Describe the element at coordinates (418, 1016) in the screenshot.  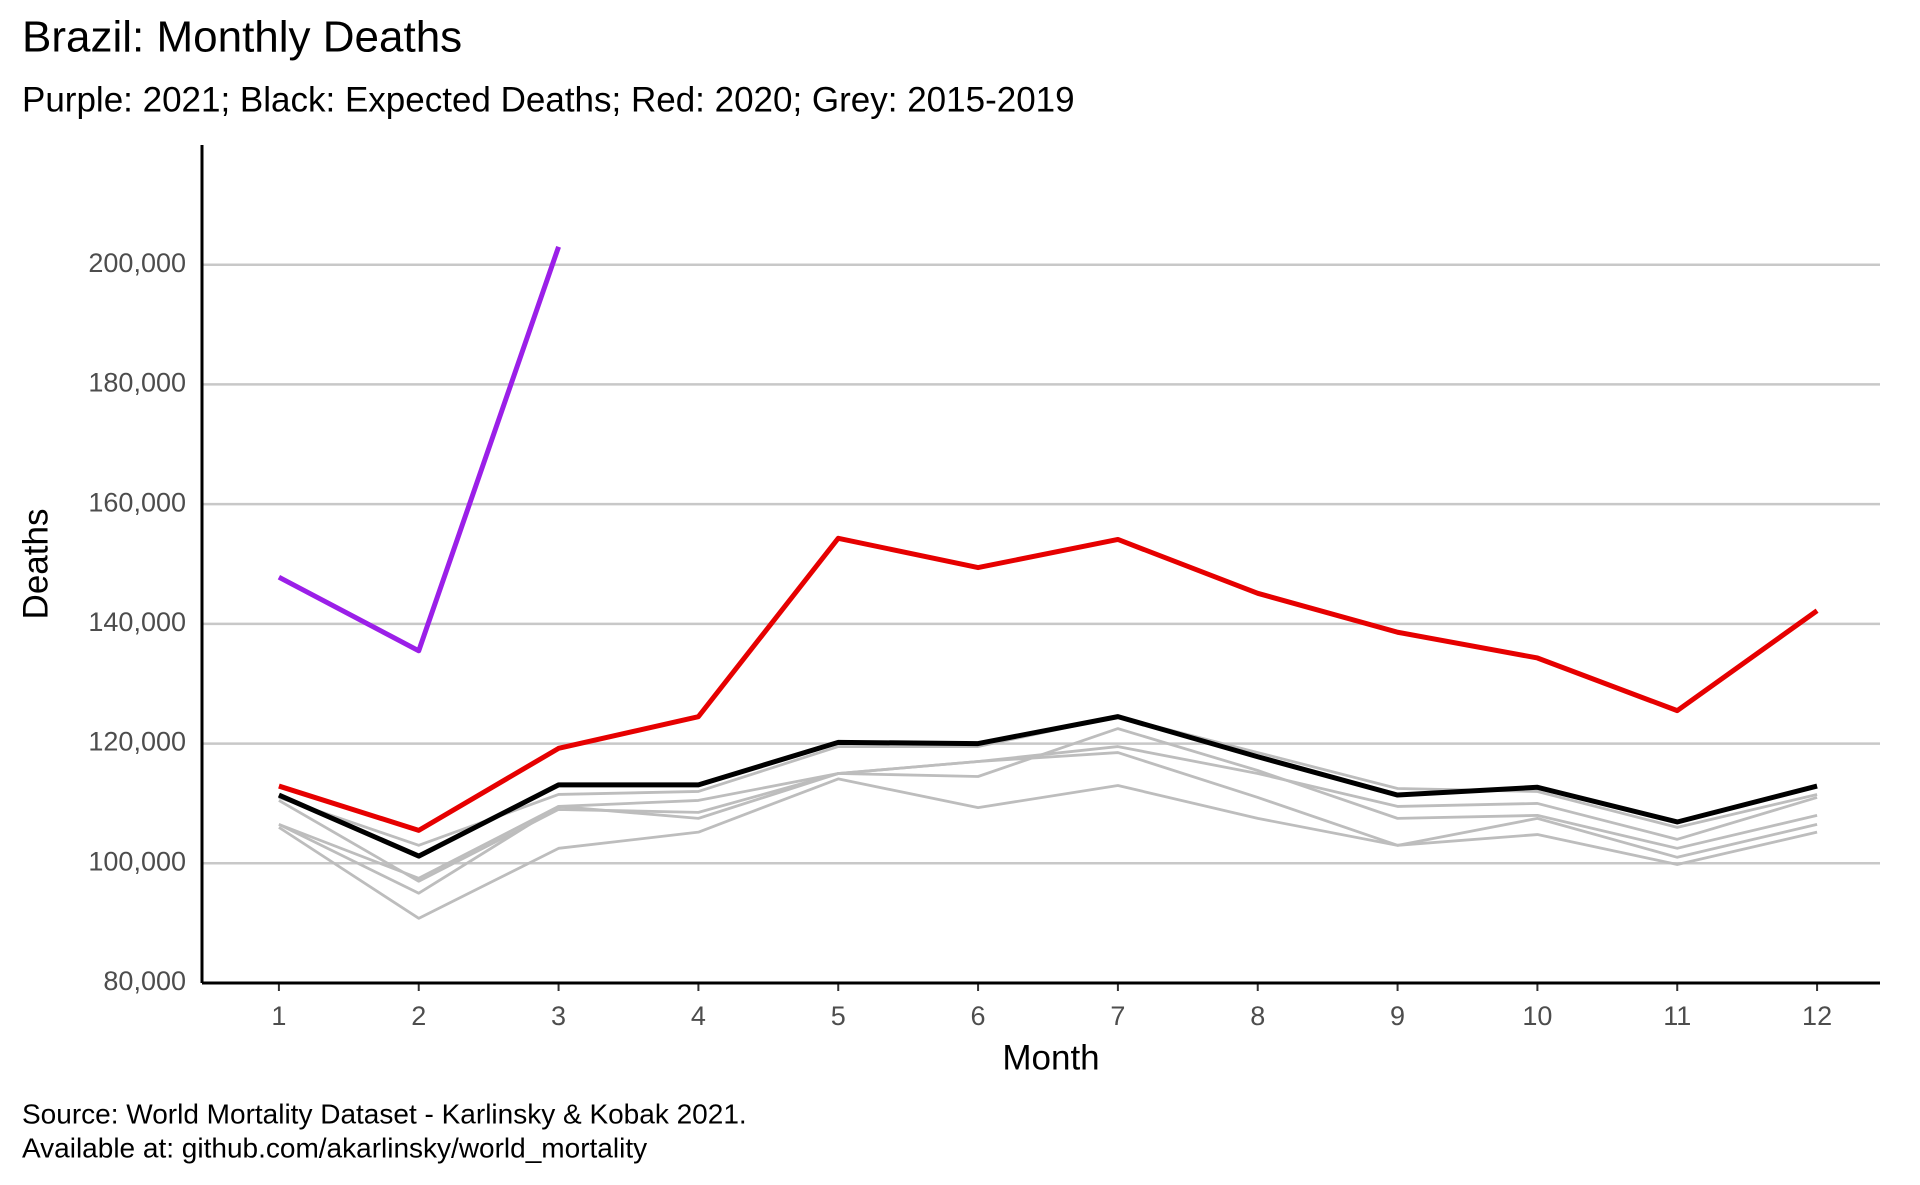
I see `x-tick-label: 2` at that location.